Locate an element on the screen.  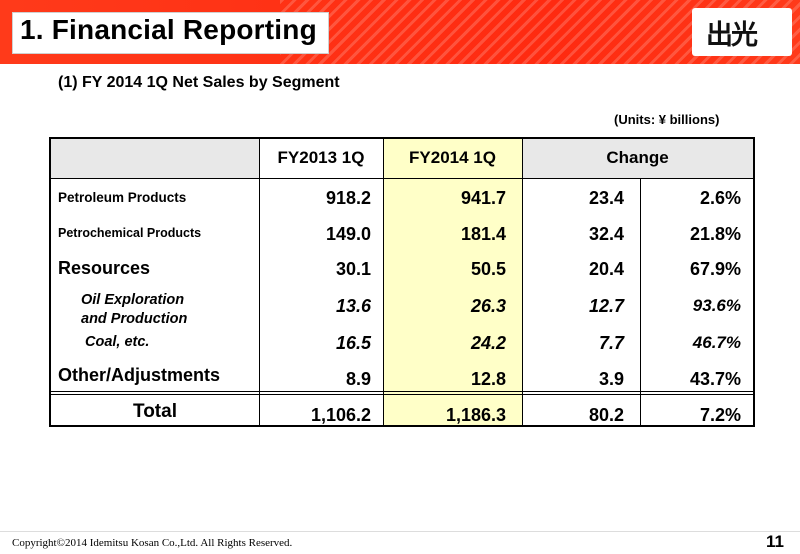
column-header-change: Change is located at coordinates (637, 157).